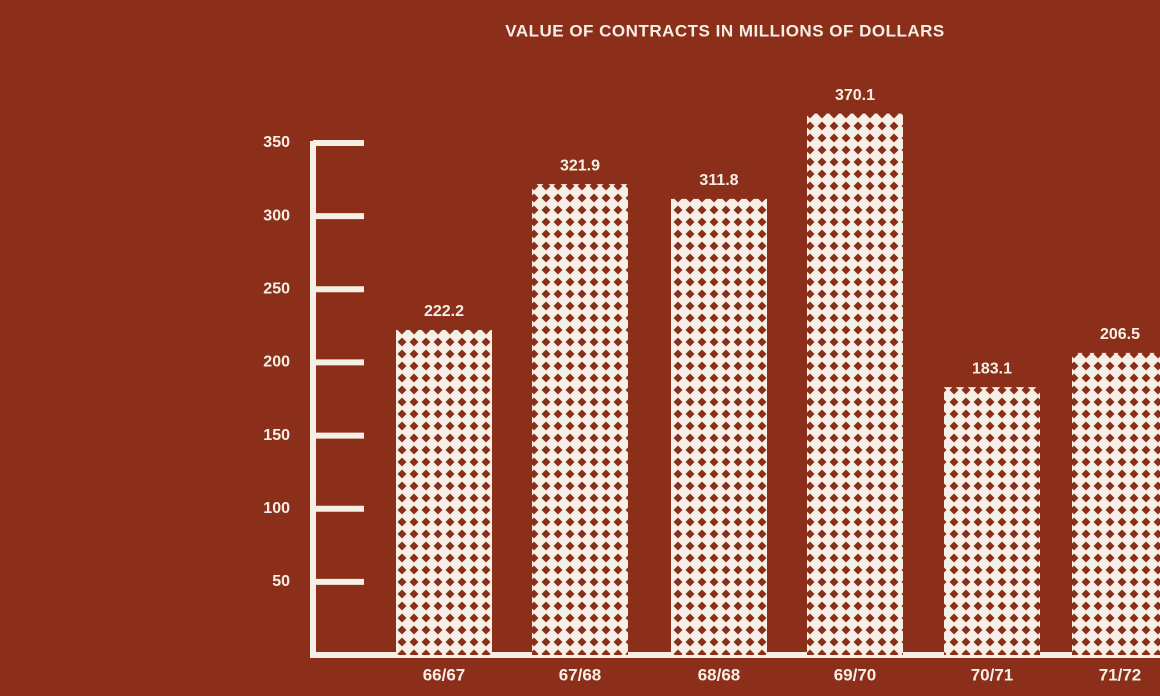  What do you see at coordinates (580, 165) in the screenshot?
I see `value-label: 321.9` at bounding box center [580, 165].